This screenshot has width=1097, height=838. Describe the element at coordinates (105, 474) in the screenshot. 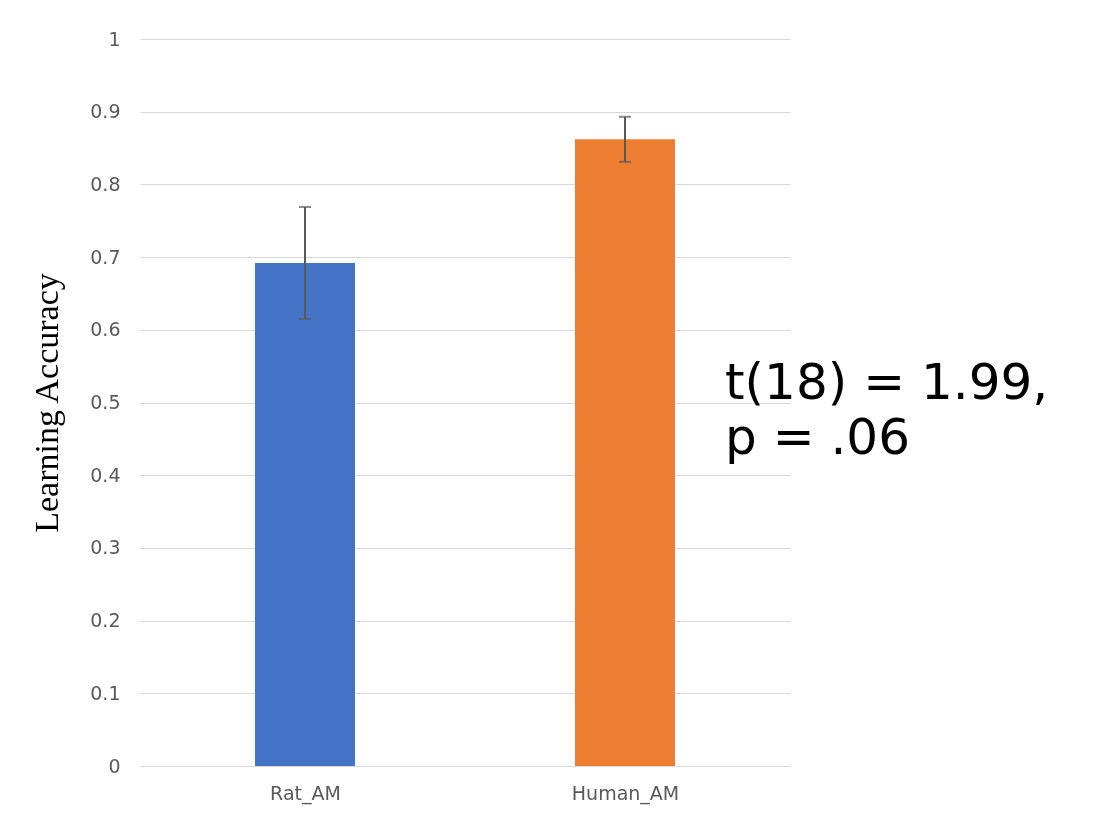

I see `y-tick-label: 0.4` at that location.